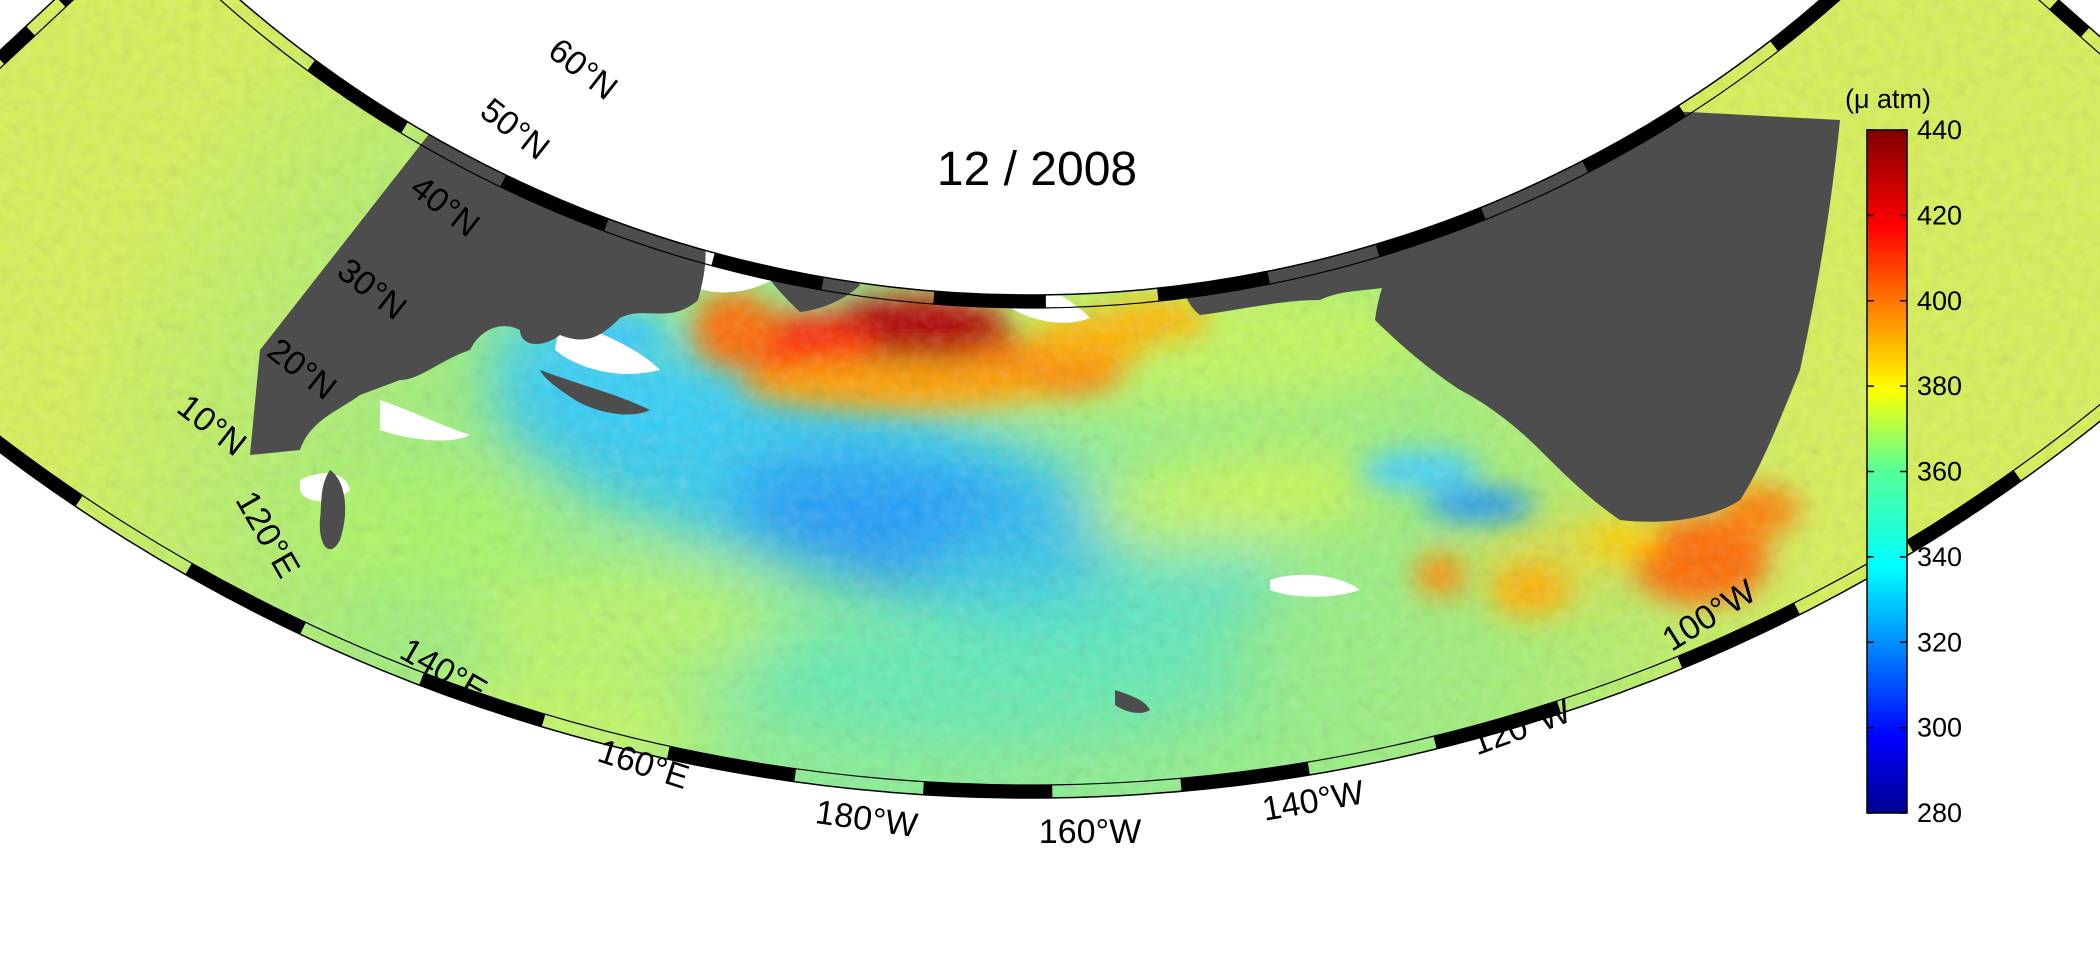 The image size is (2100, 980). Describe the element at coordinates (866, 819) in the screenshot. I see `lon-label-180w: 180°W` at that location.